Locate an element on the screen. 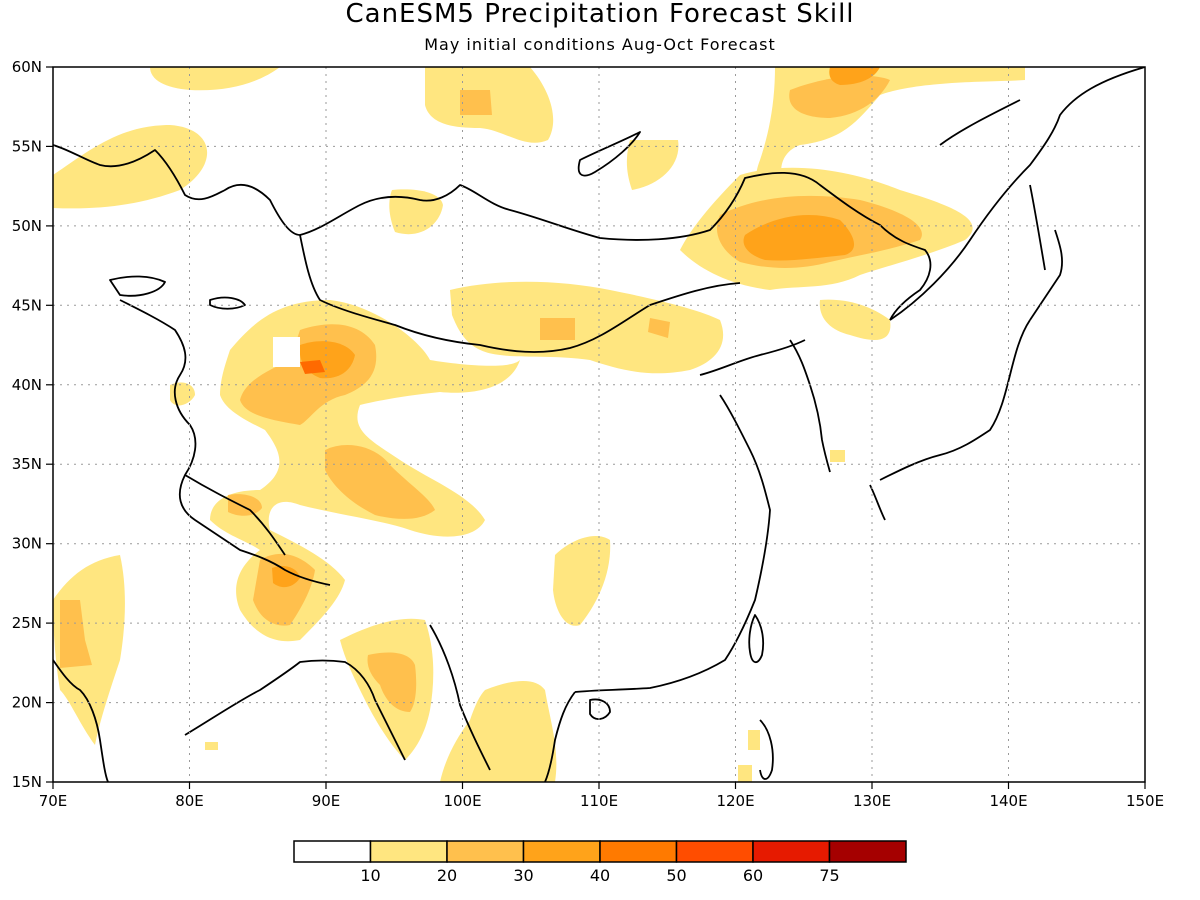 The width and height of the screenshot is (1200, 900). lat-tick-label: 30N is located at coordinates (27, 544).